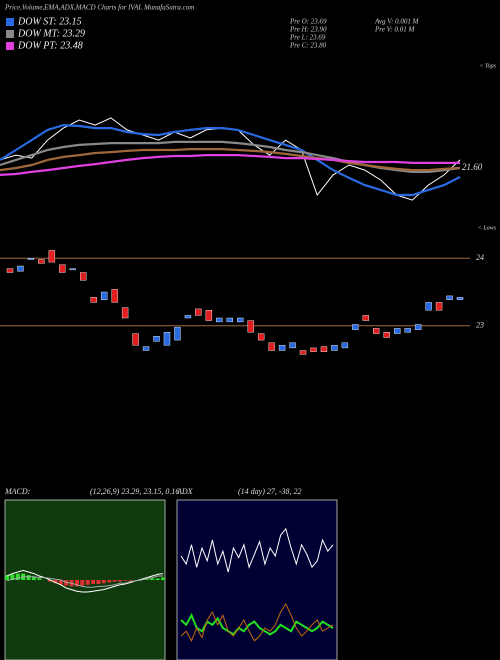  Describe the element at coordinates (308, 46) in the screenshot. I see `info-text: Pre C: 23.80` at that location.